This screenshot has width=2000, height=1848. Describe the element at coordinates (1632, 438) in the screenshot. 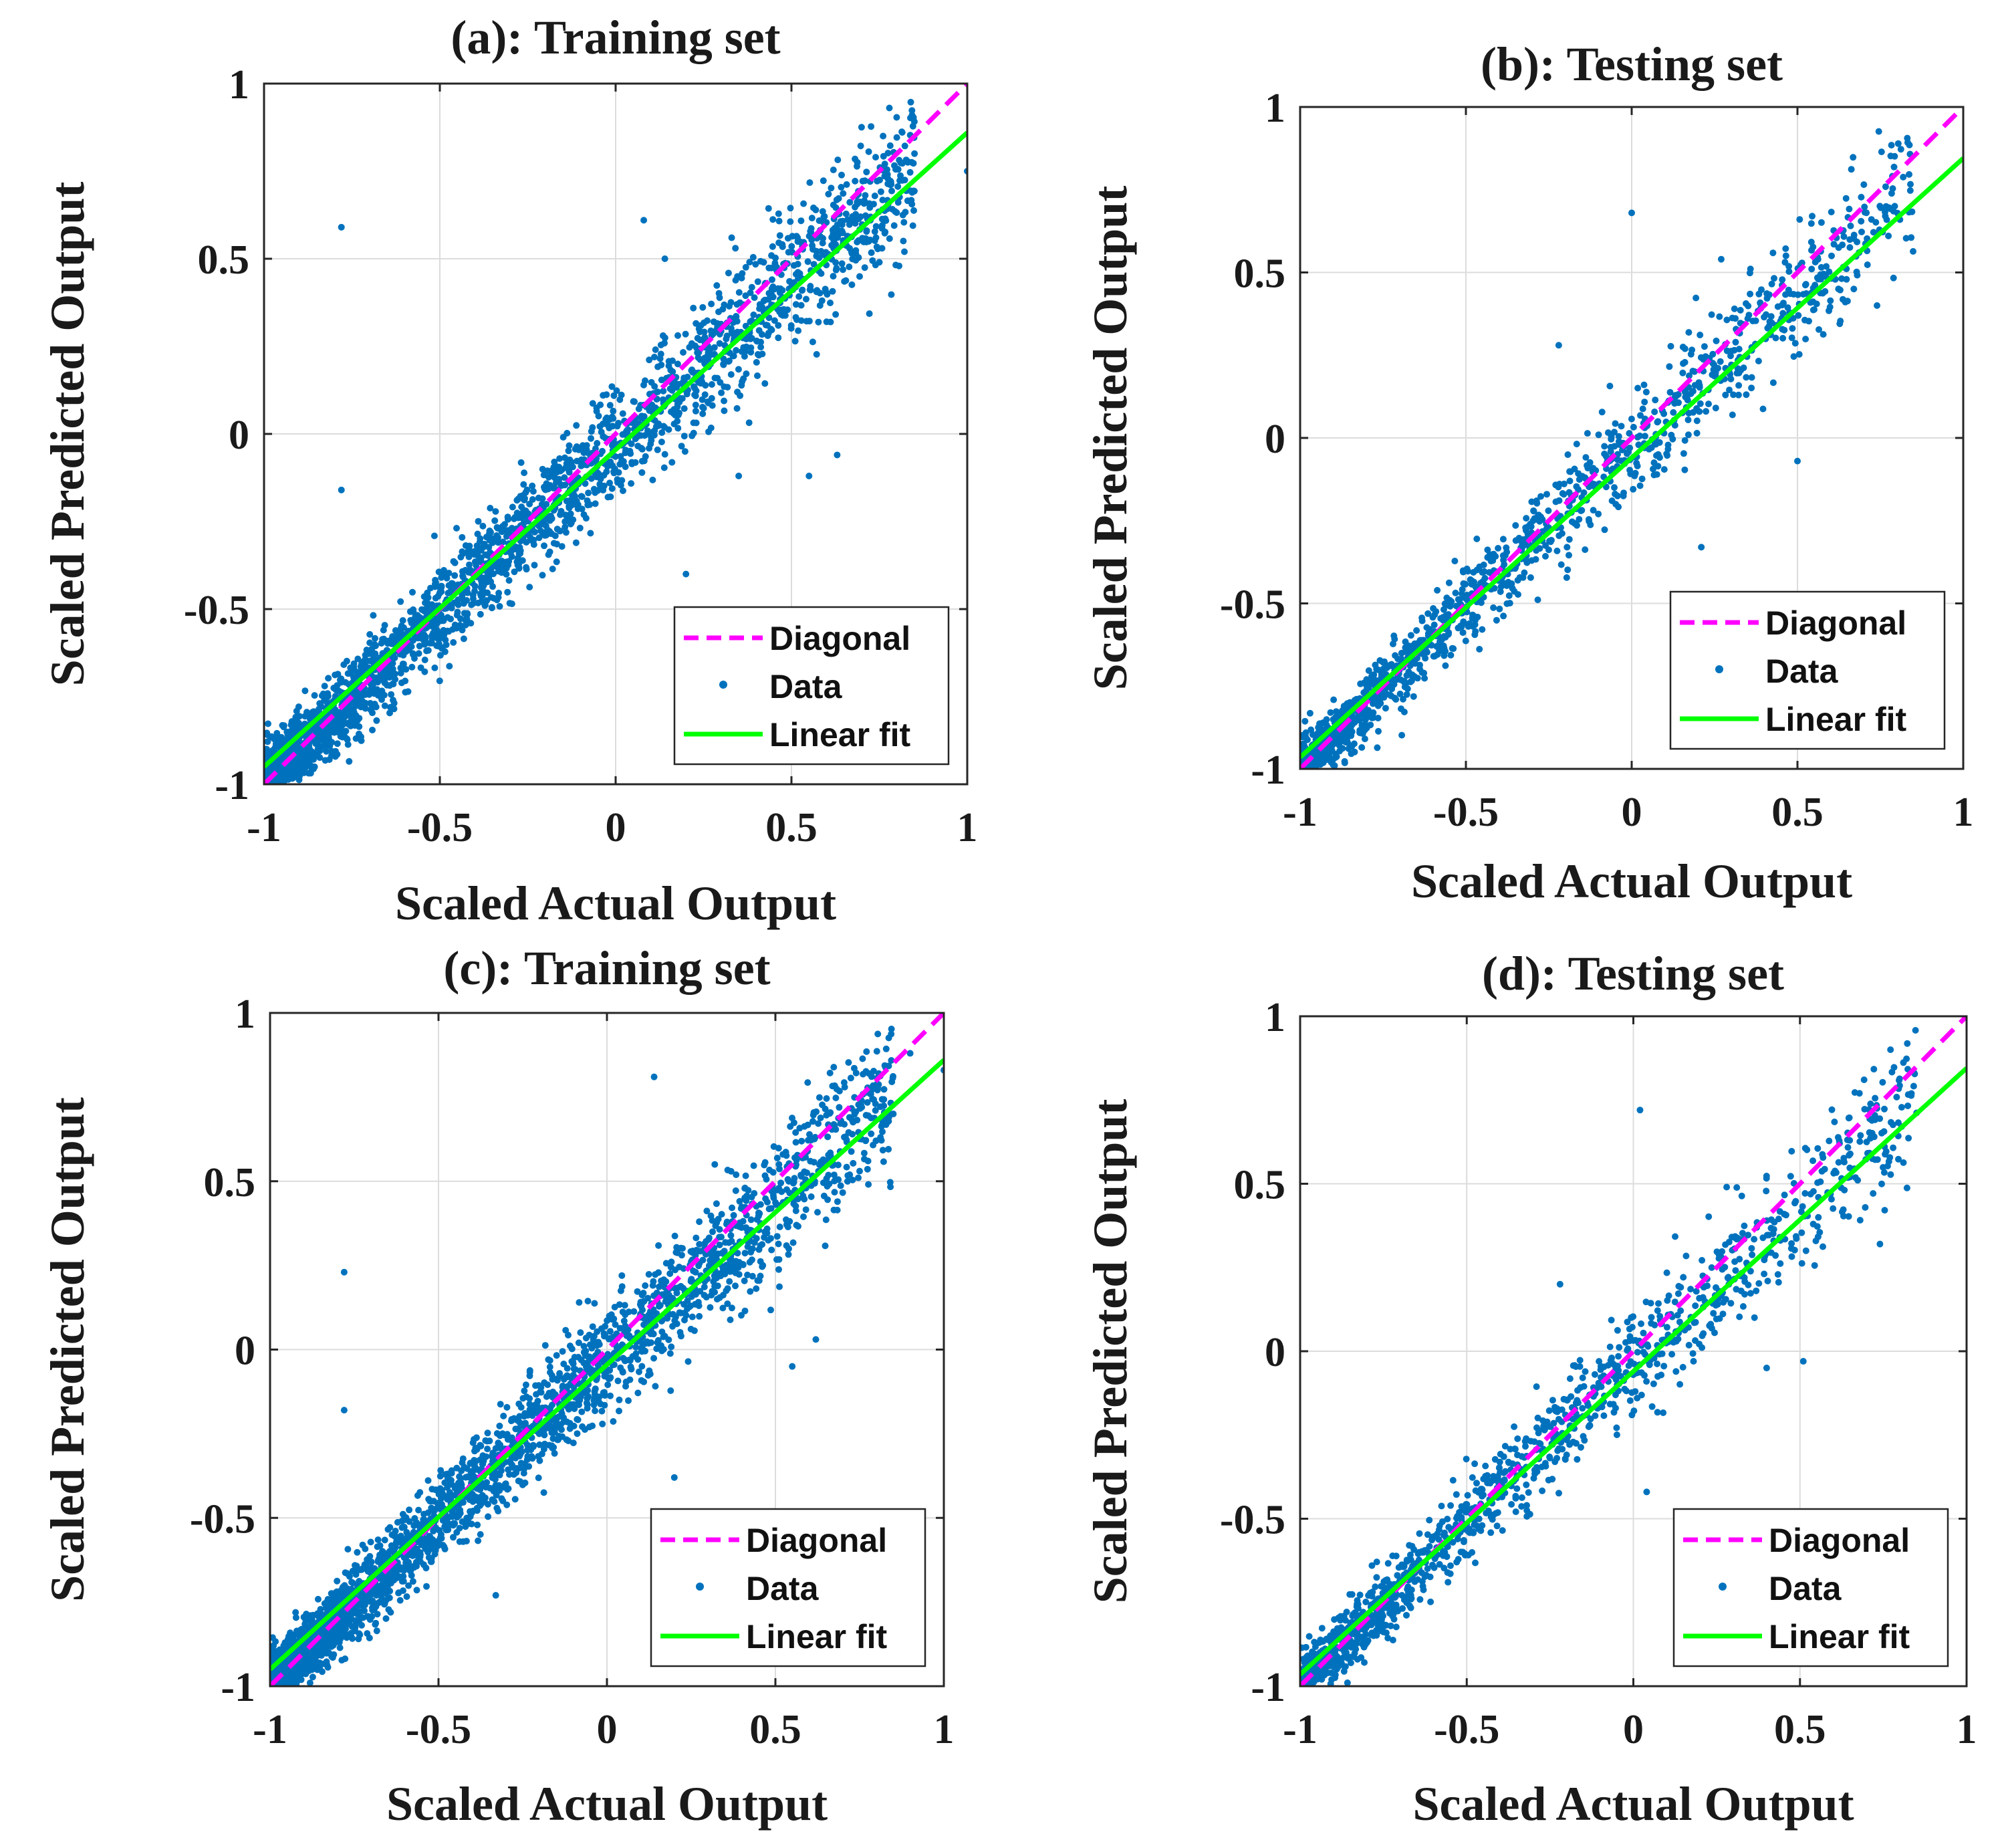

I see `diagonal-line` at that location.